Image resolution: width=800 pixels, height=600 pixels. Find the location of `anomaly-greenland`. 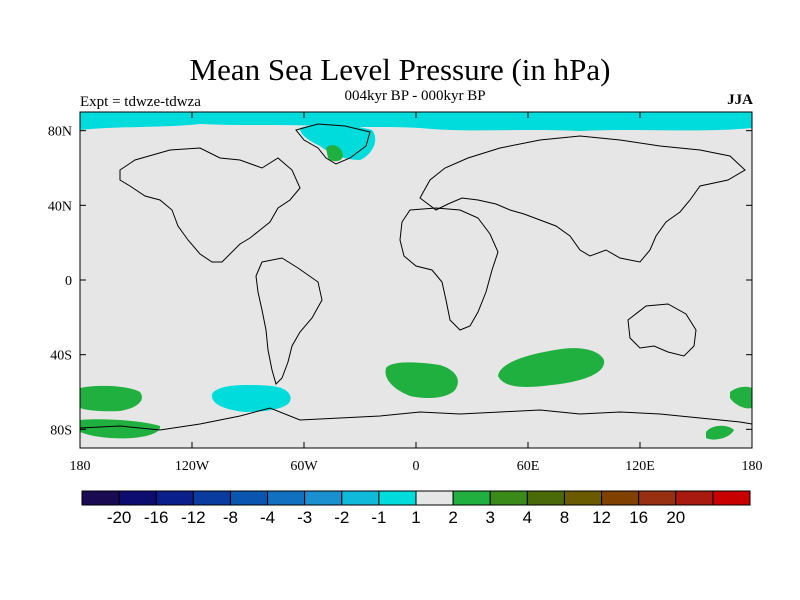

anomaly-greenland is located at coordinates (338, 142).